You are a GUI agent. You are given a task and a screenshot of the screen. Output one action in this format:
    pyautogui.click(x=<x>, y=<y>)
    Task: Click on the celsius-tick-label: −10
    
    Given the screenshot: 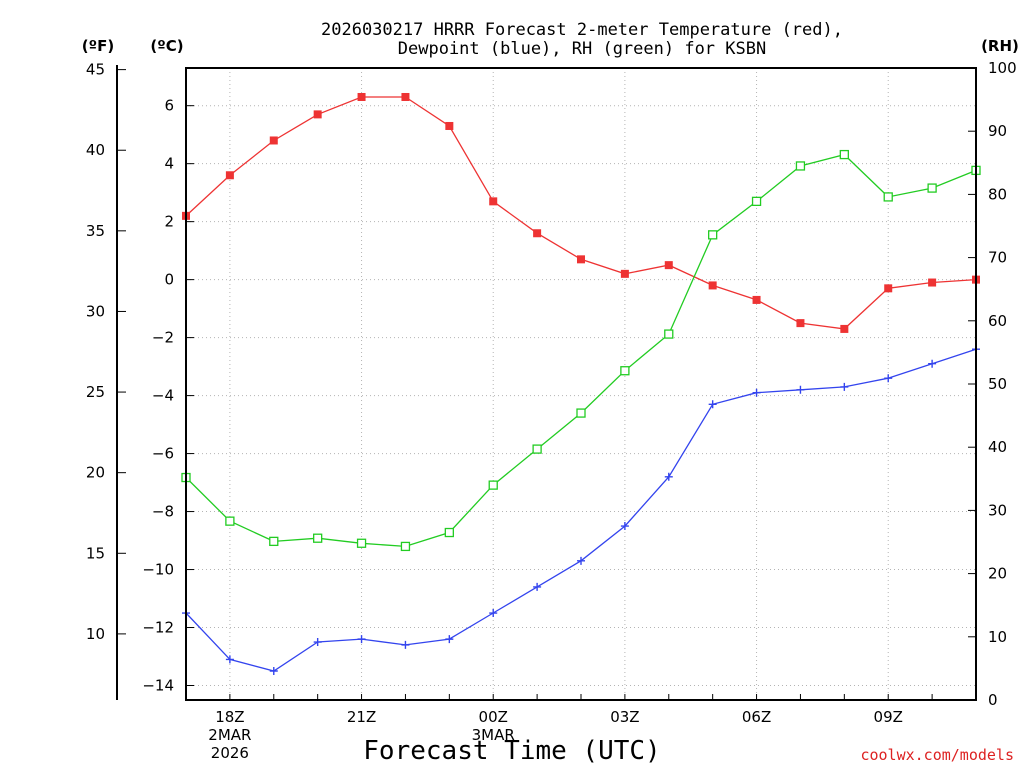 What is the action you would take?
    pyautogui.click(x=158, y=570)
    